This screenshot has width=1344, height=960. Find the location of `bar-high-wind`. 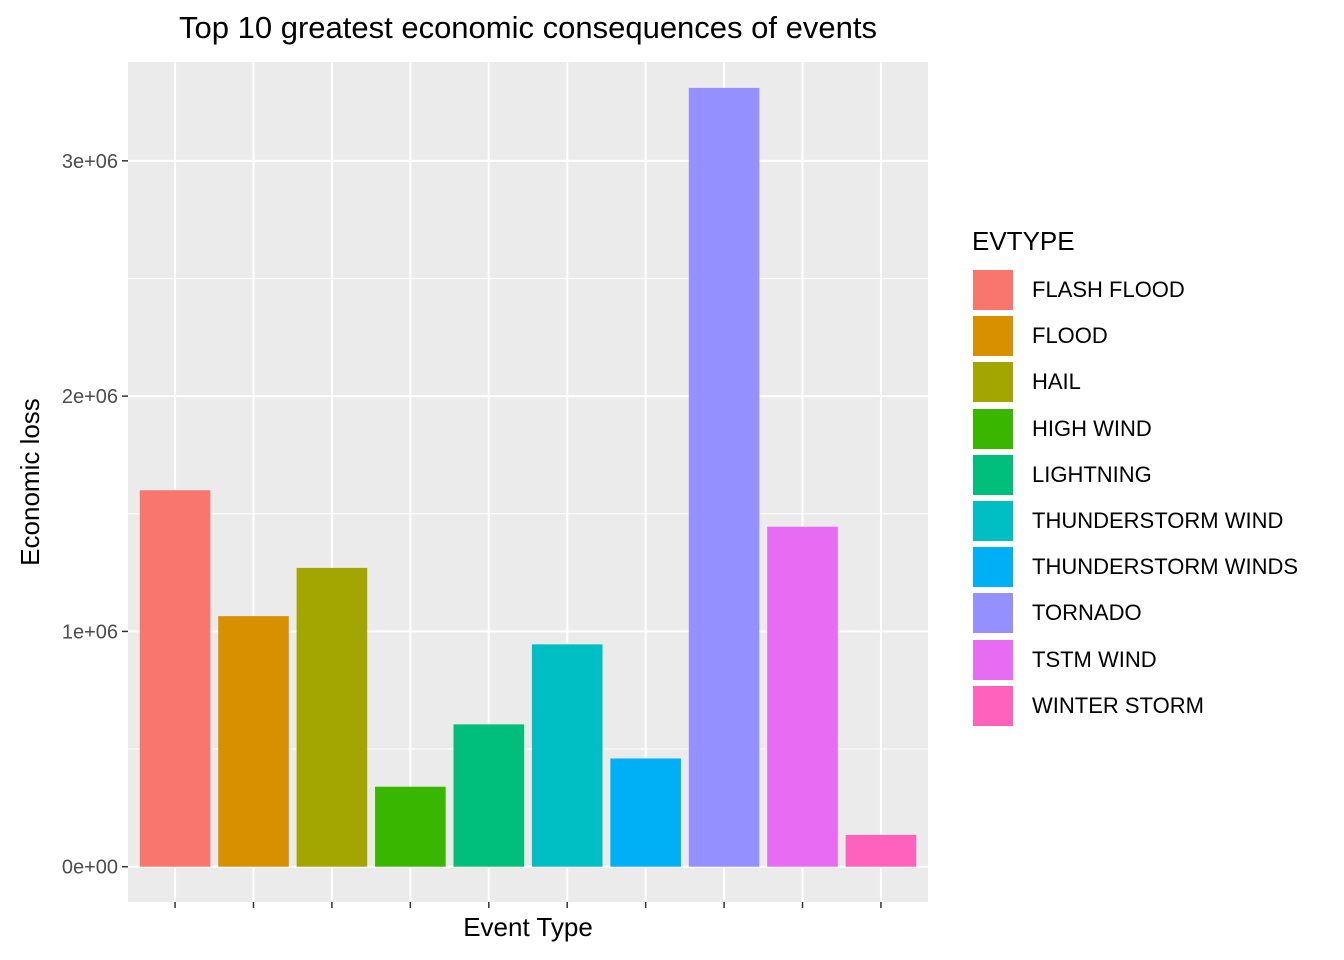

bar-high-wind is located at coordinates (410, 826).